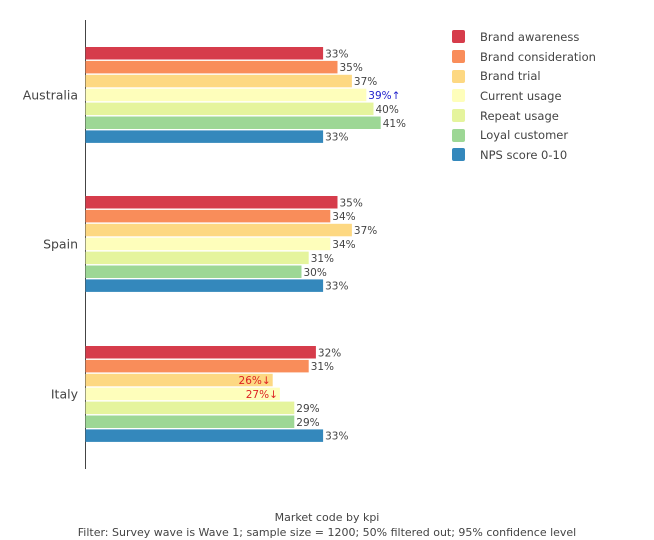 The image size is (654, 540). What do you see at coordinates (193, 271) in the screenshot?
I see `bar-spain-loyal-customer` at bounding box center [193, 271].